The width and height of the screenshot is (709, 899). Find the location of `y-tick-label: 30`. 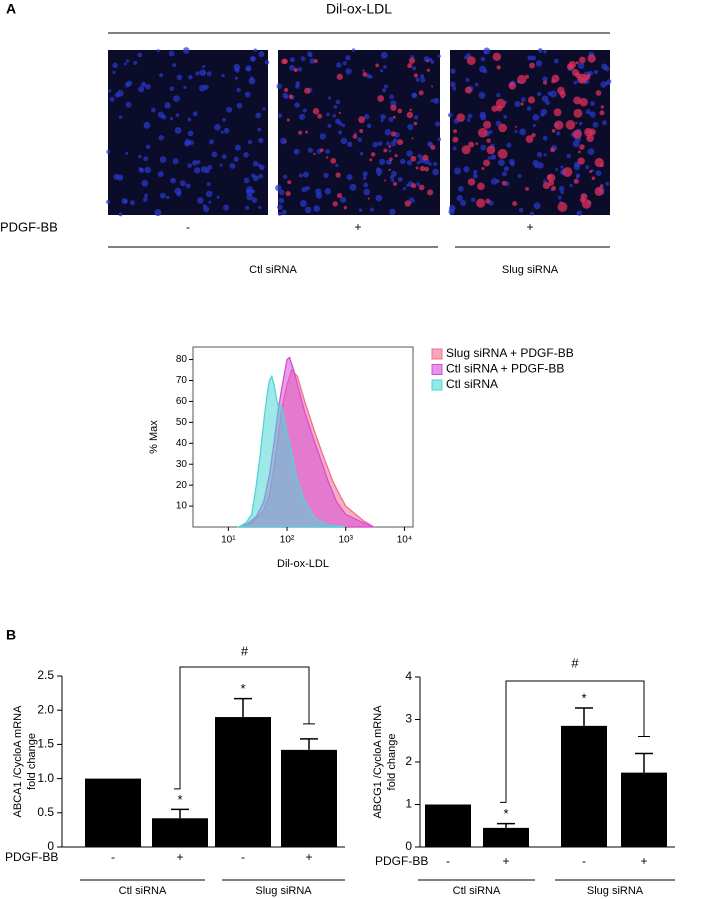

y-tick-label: 30 is located at coordinates (182, 464).